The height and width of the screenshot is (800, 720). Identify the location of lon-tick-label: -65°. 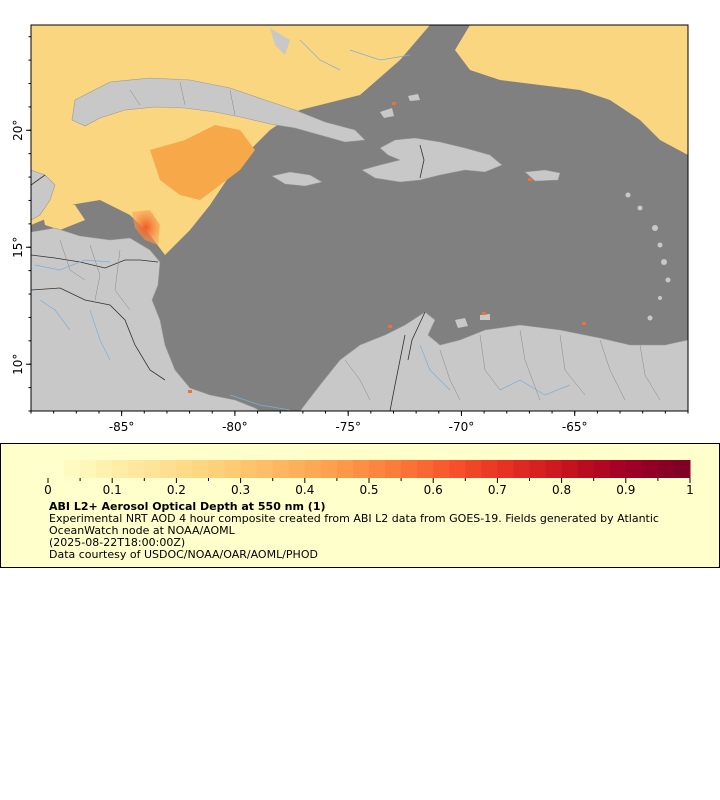
(575, 427).